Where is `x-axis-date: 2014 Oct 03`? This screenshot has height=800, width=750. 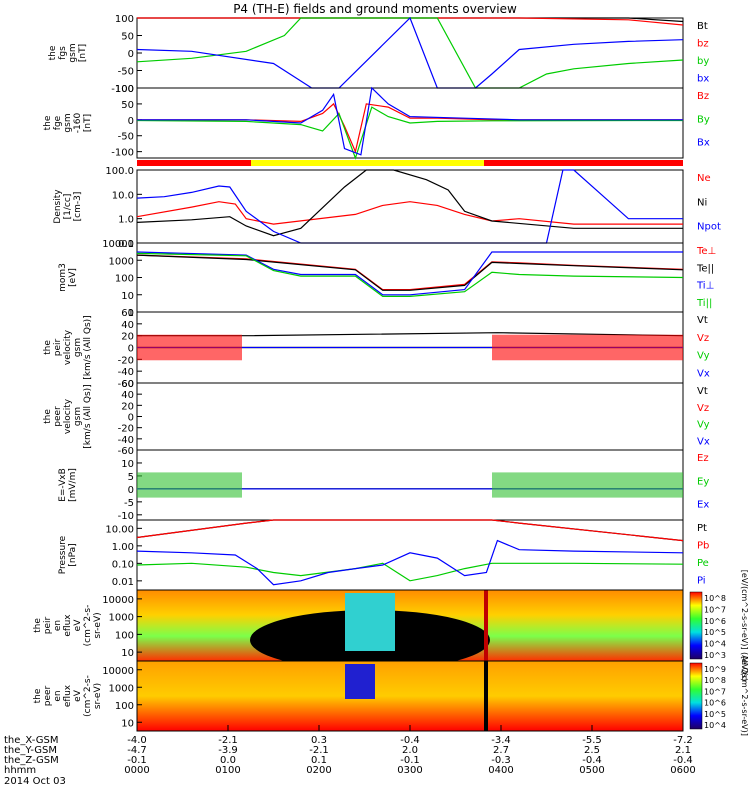
x-axis-date: 2014 Oct 03 is located at coordinates (35, 781).